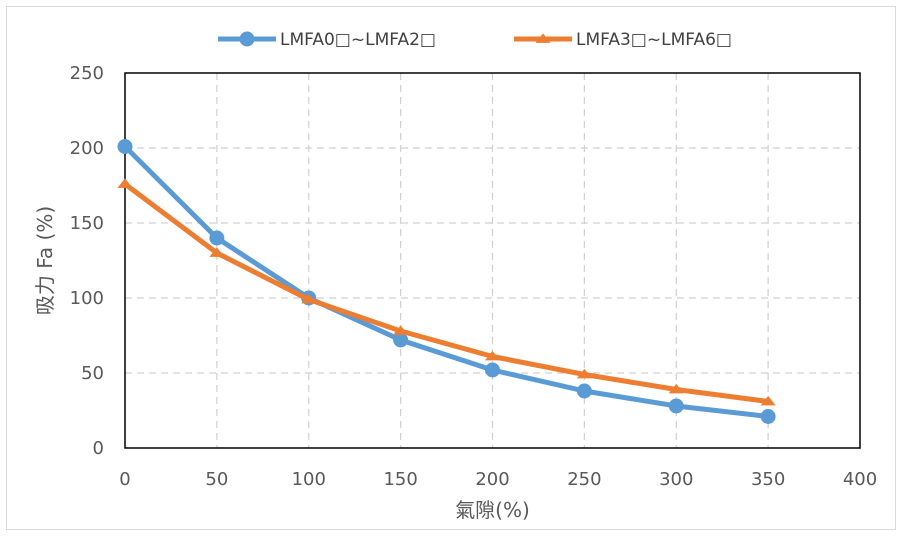 This screenshot has width=904, height=536. Describe the element at coordinates (45, 260) in the screenshot. I see `y-axis-title: 吸力 Fa (%)` at that location.